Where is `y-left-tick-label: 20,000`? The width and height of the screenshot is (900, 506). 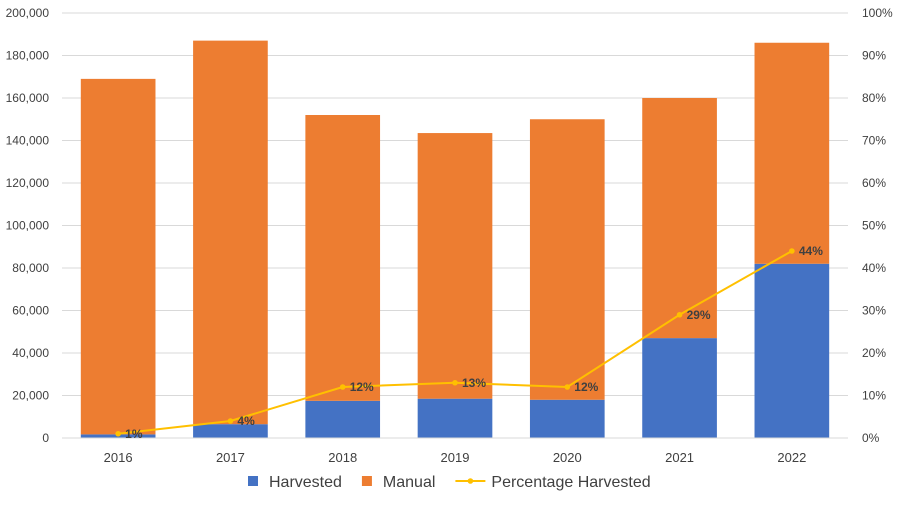 y-left-tick-label: 20,000 is located at coordinates (30, 396).